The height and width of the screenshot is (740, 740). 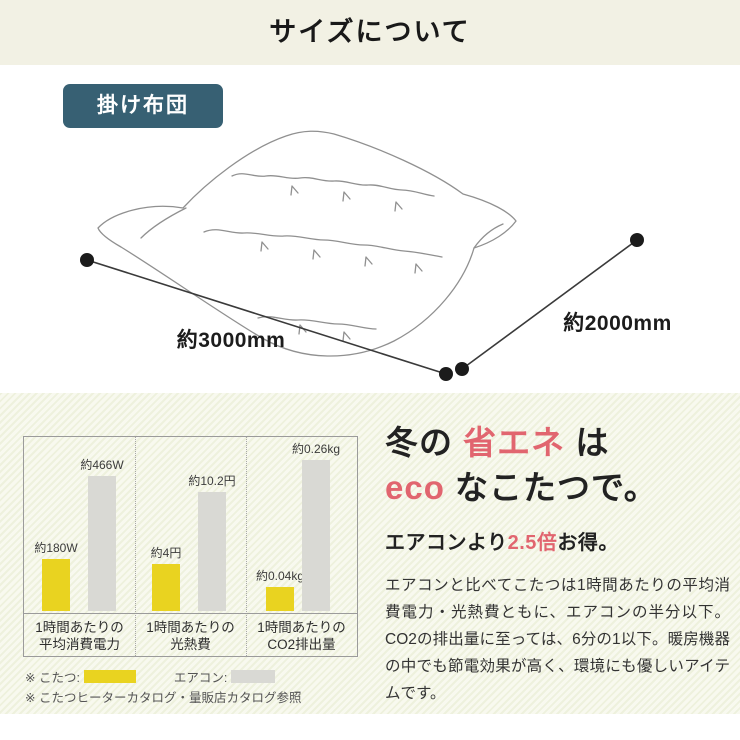 What do you see at coordinates (549, 304) in the screenshot?
I see `dimension-line-depth` at bounding box center [549, 304].